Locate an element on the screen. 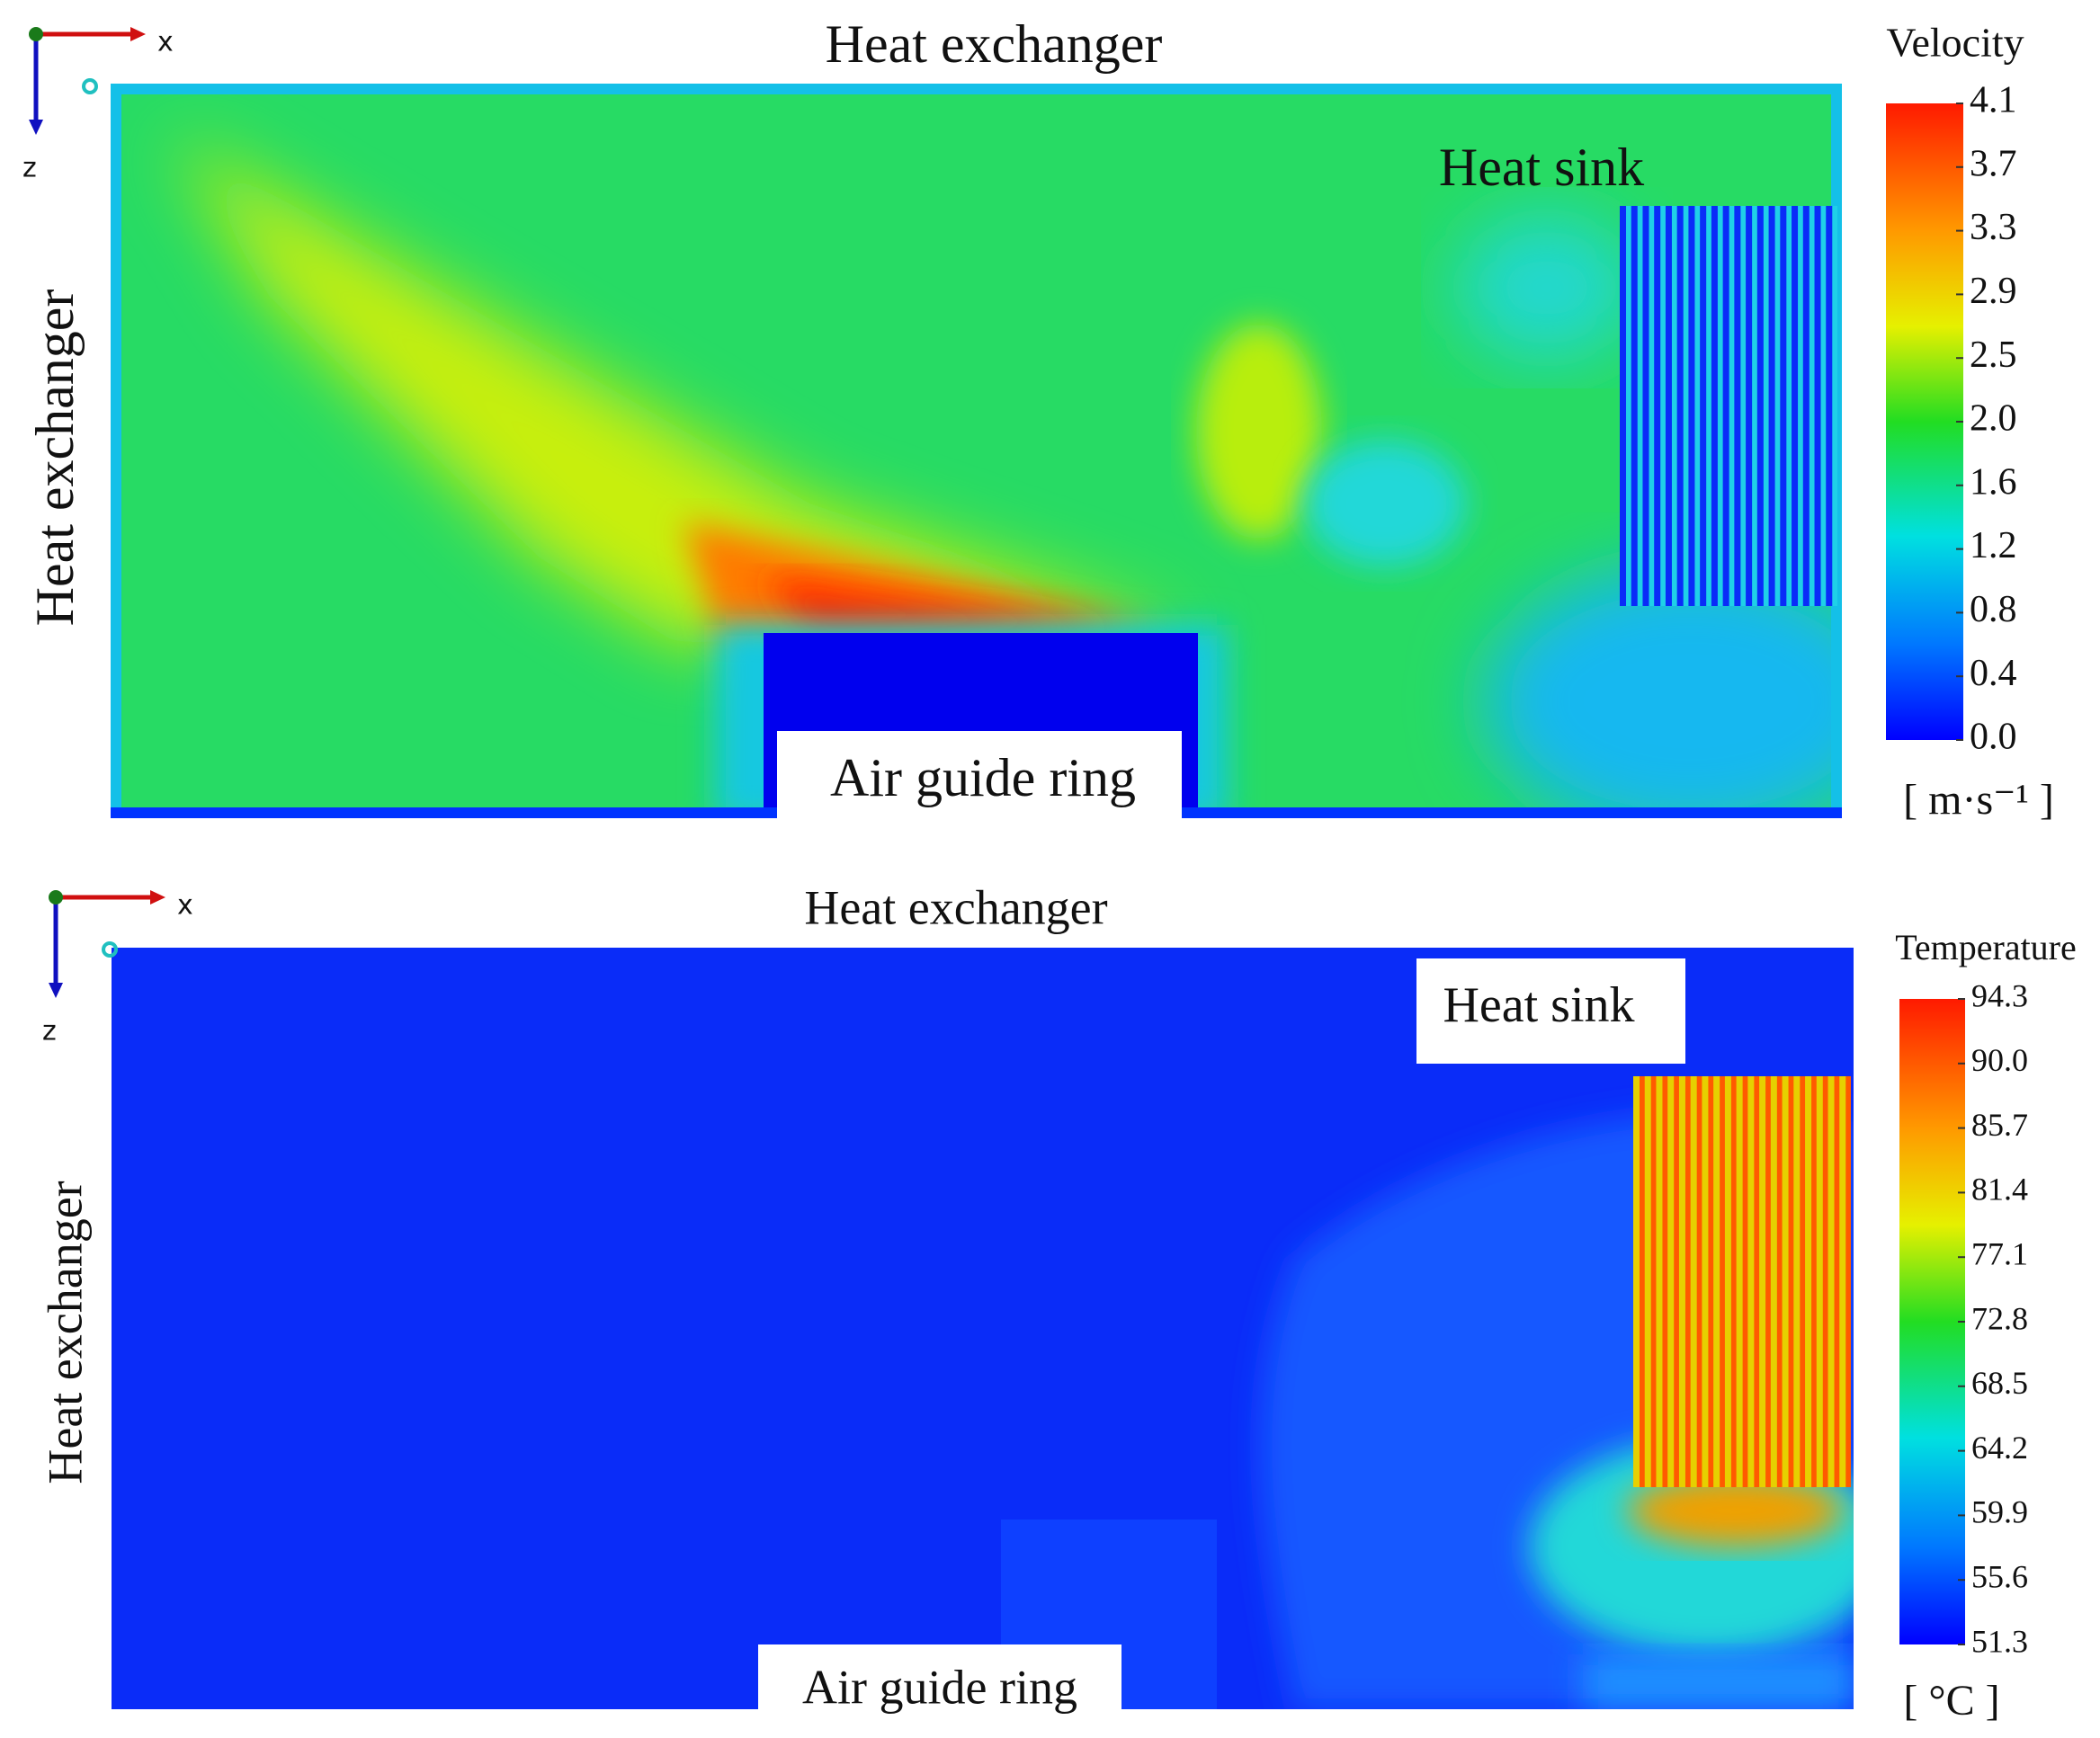  tick-label: 2.0 is located at coordinates (1994, 419).